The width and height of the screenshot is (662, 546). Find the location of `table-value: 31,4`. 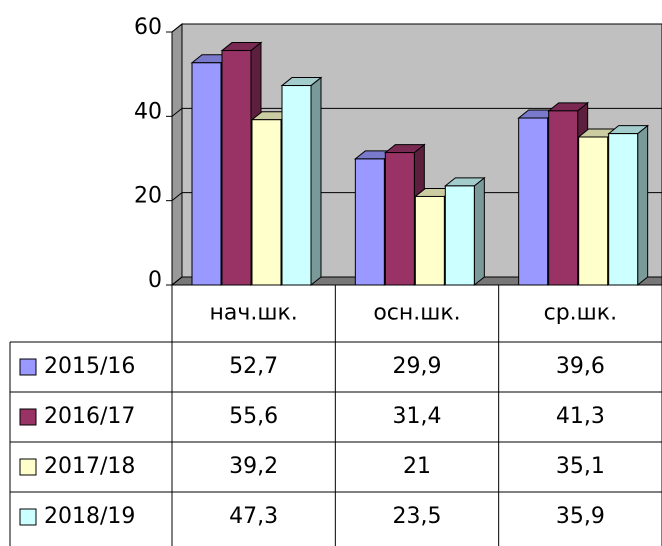

table-value: 31,4 is located at coordinates (417, 416).